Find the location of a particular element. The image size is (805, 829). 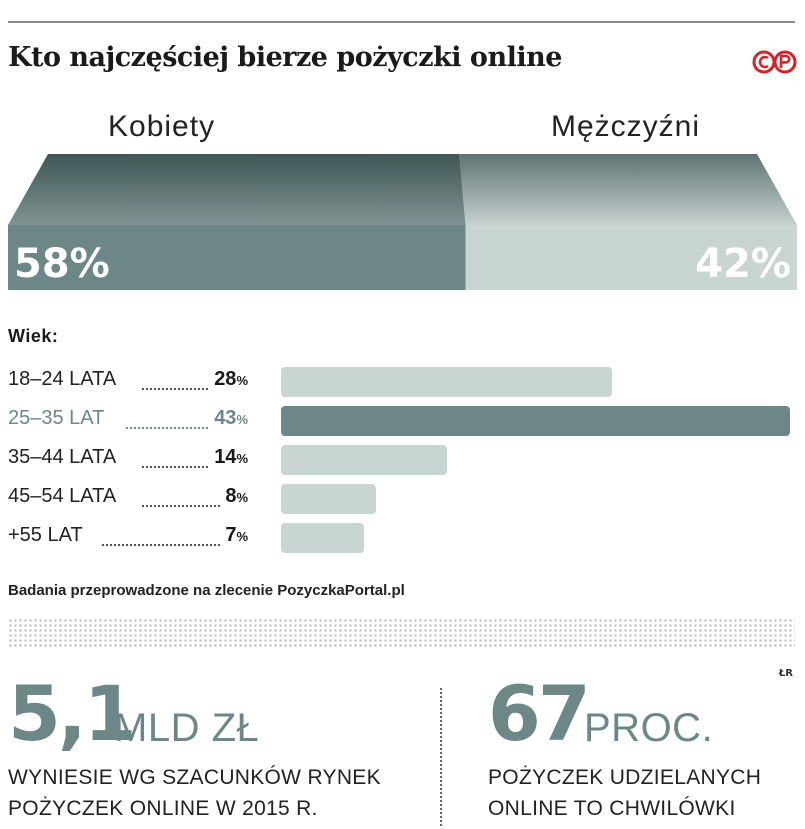

chart-title: Kto najczęściej bierze pożyczki online is located at coordinates (285, 57).